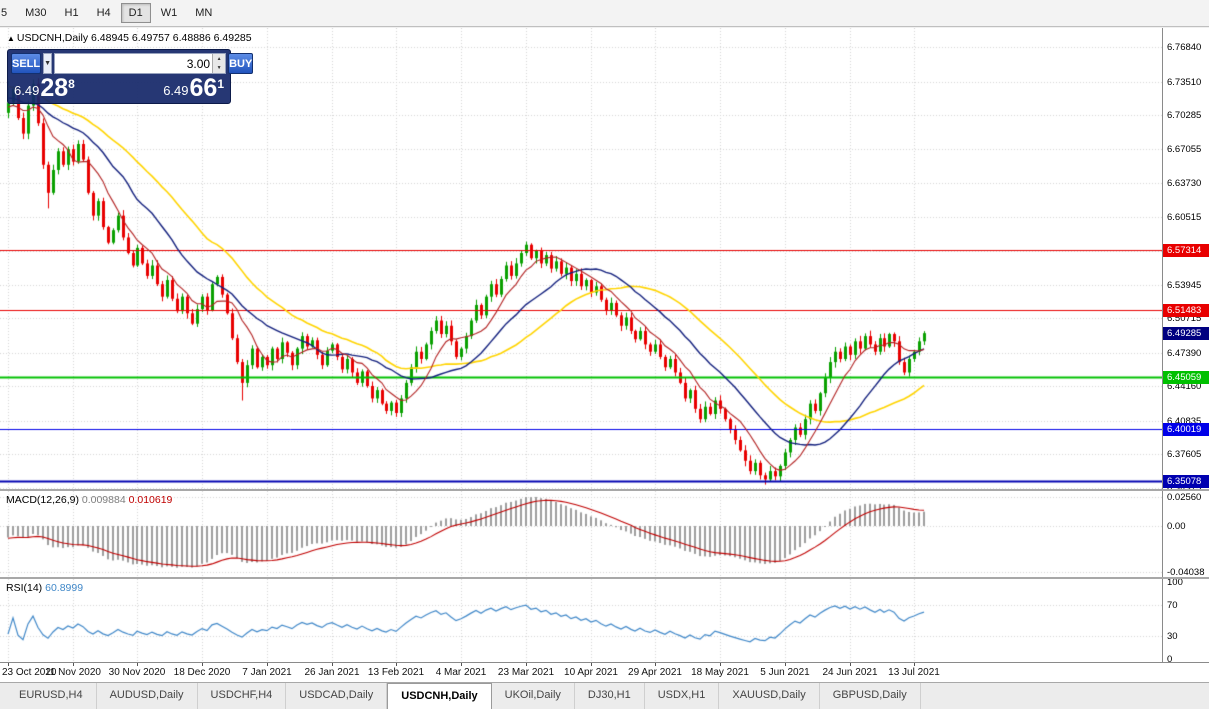 The width and height of the screenshot is (1209, 709). What do you see at coordinates (1184, 82) in the screenshot?
I see `price-axis-label: 6.73510` at bounding box center [1184, 82].